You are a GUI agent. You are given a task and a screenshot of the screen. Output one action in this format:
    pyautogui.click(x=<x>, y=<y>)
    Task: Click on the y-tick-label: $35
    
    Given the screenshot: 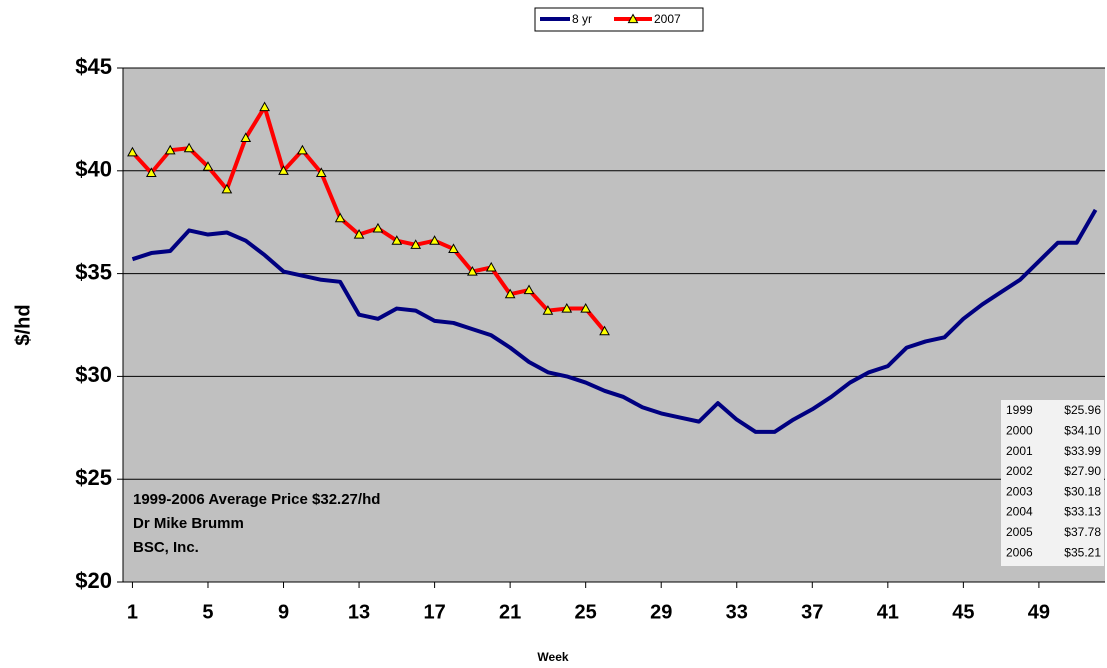 What is the action you would take?
    pyautogui.click(x=93, y=271)
    